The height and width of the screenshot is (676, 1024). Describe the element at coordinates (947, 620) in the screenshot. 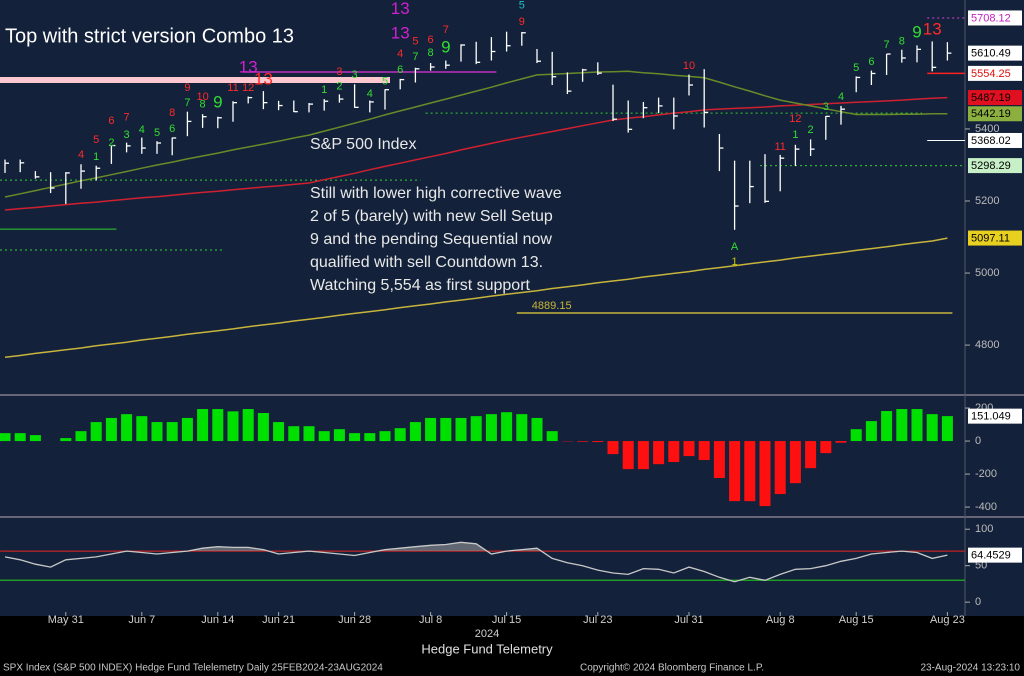

I see `x-tick-label: Aug 23` at that location.